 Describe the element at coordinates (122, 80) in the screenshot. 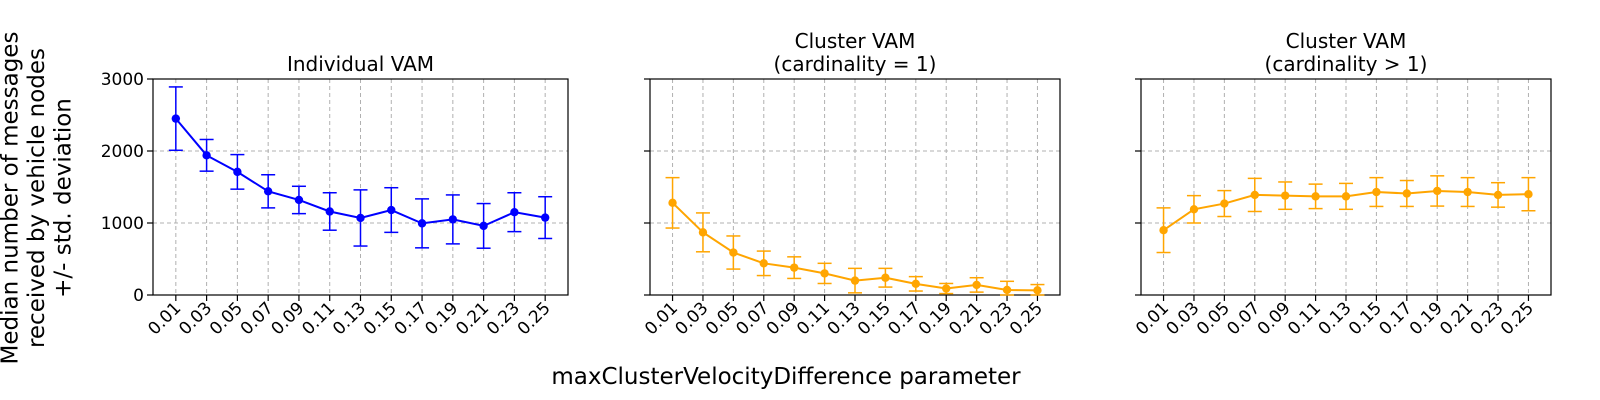

I see `y-tick-label: 3000` at that location.